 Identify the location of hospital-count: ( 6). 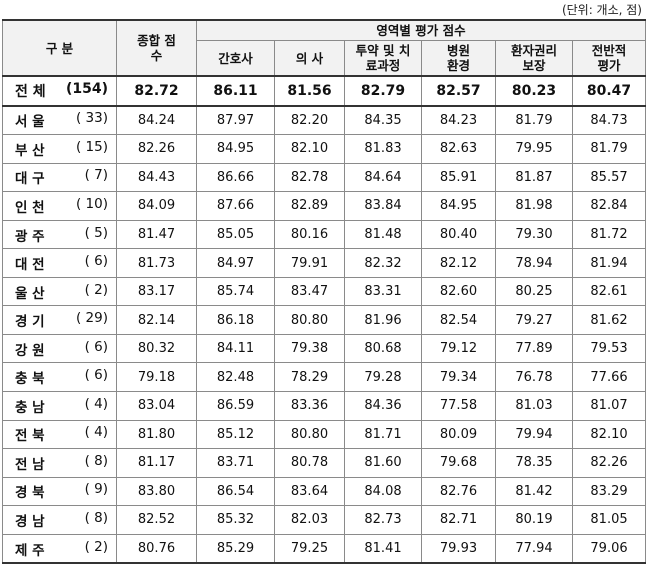
(96, 346).